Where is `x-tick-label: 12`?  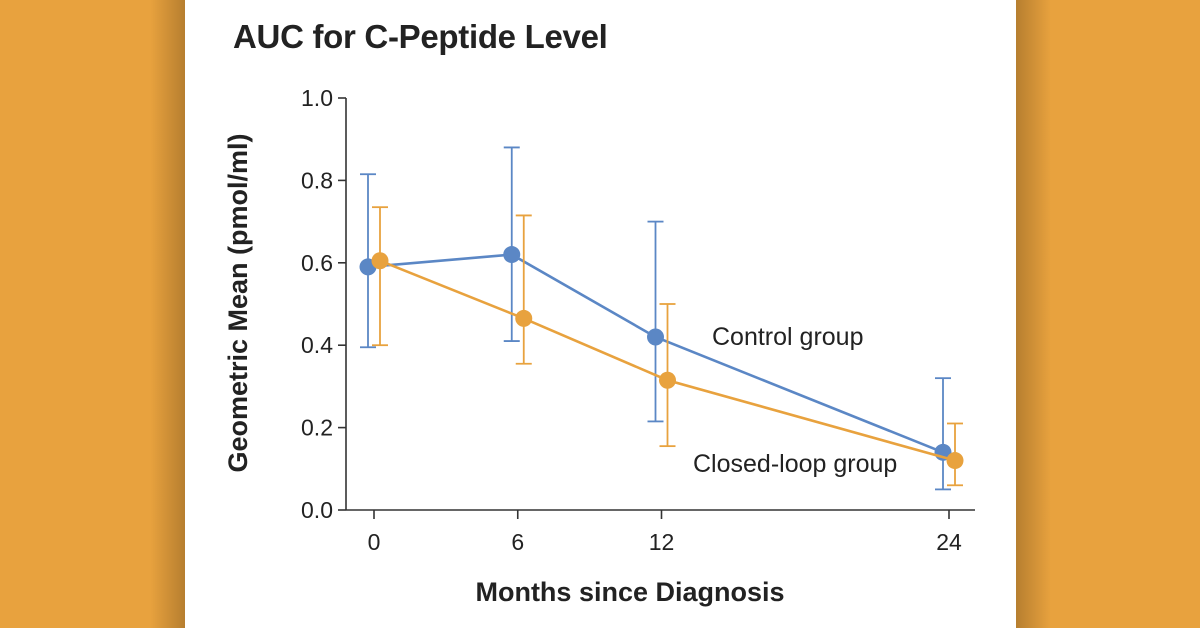 x-tick-label: 12 is located at coordinates (662, 542).